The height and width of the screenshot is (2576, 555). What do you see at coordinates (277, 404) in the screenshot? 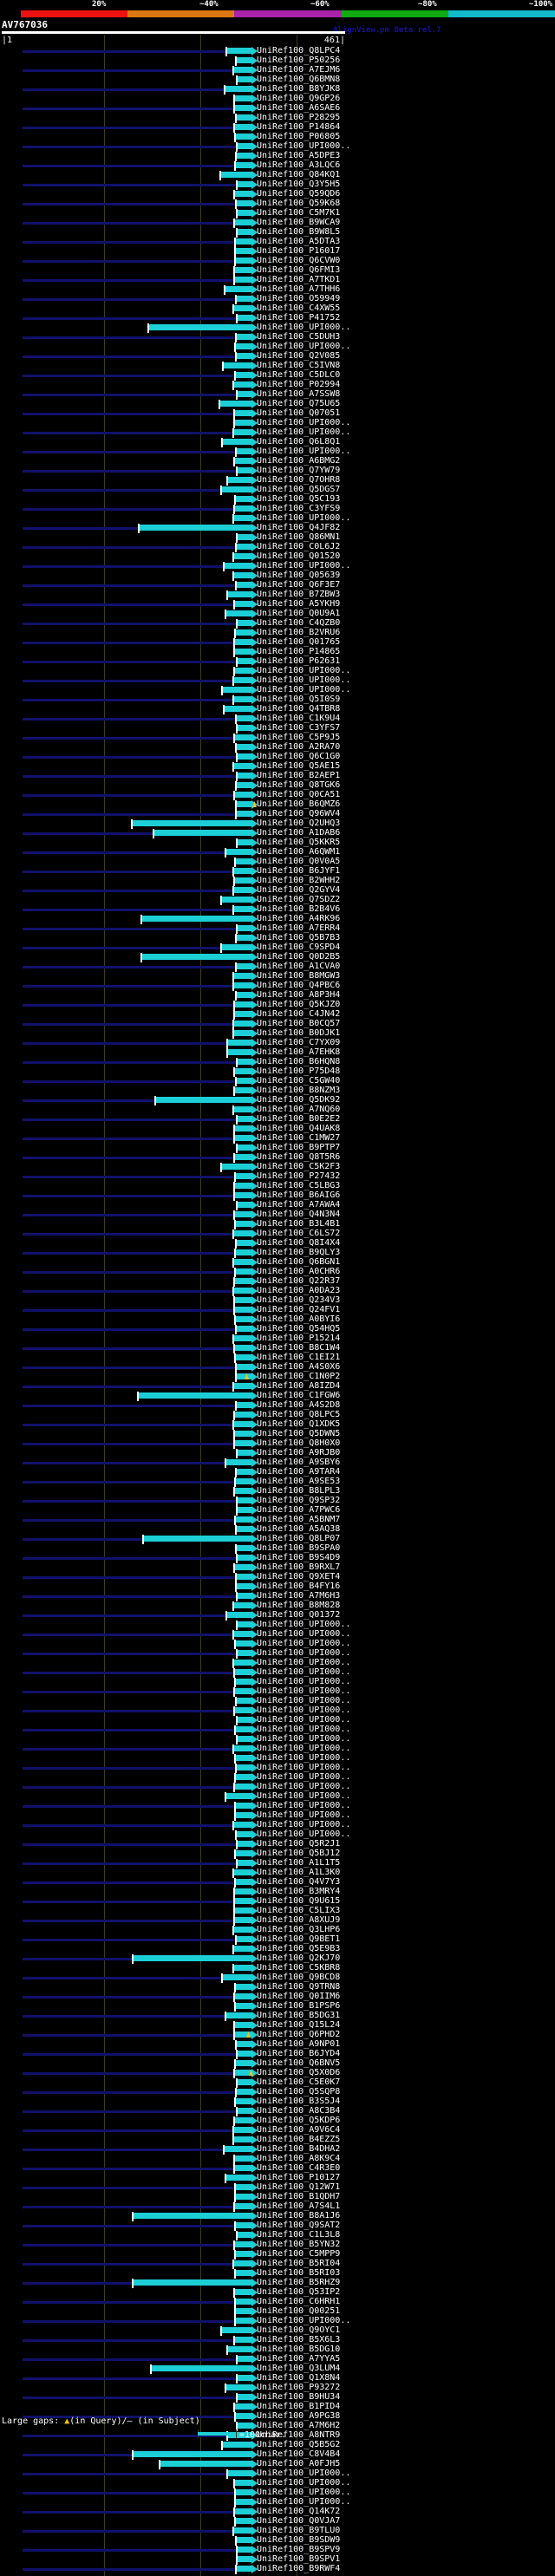
I see `alignment-row: UniRef100_Q75U65` at bounding box center [277, 404].